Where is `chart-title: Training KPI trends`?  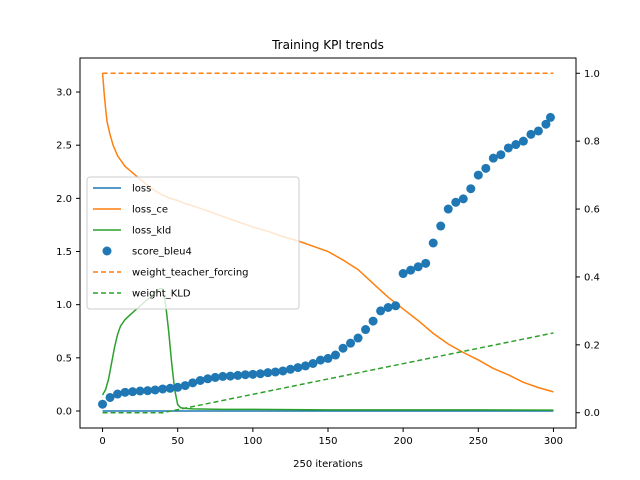
chart-title: Training KPI trends is located at coordinates (327, 45).